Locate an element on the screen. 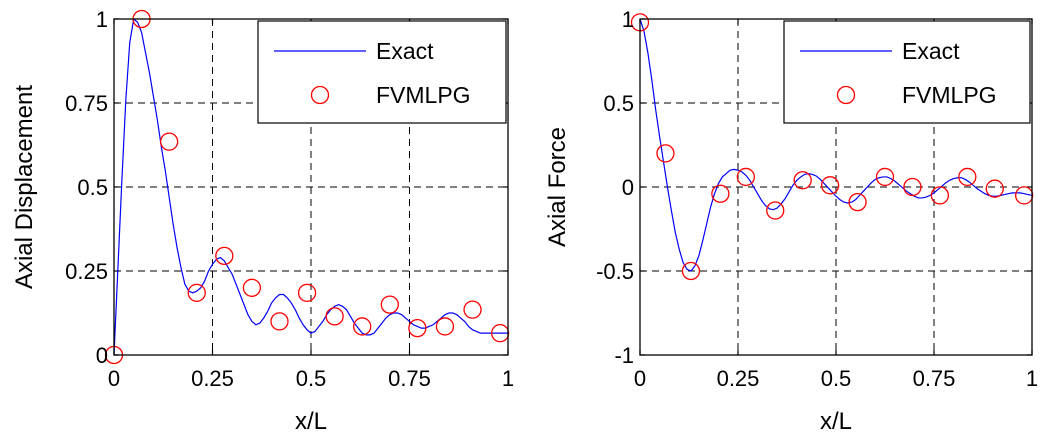 This screenshot has width=1050, height=441. y-axis-title: Axial Force is located at coordinates (557, 187).